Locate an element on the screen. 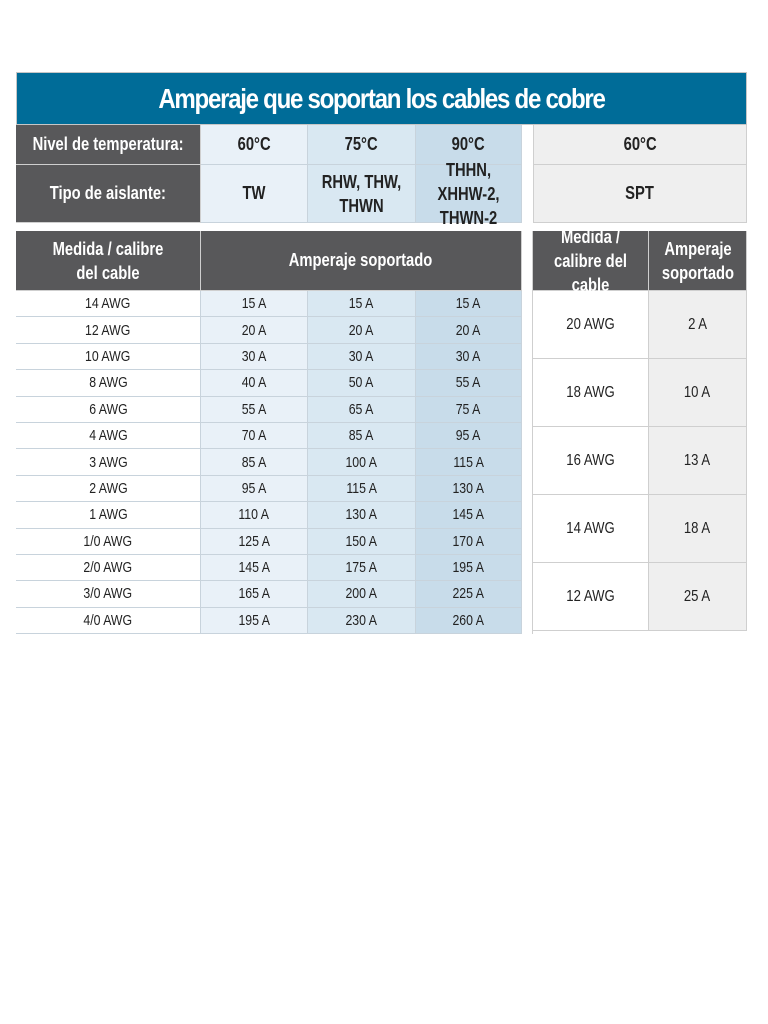 The height and width of the screenshot is (1024, 768). table-row: 12 AWG 20 A 20 A 20 A is located at coordinates (269, 330).